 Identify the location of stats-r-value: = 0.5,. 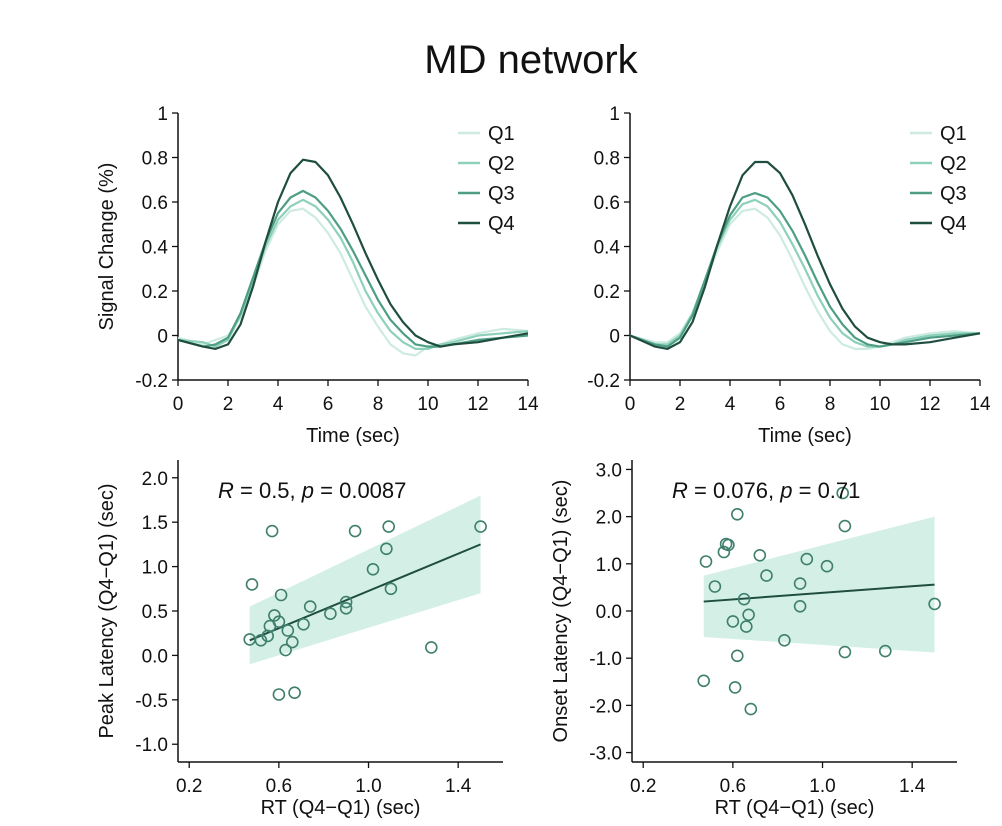
(268, 490).